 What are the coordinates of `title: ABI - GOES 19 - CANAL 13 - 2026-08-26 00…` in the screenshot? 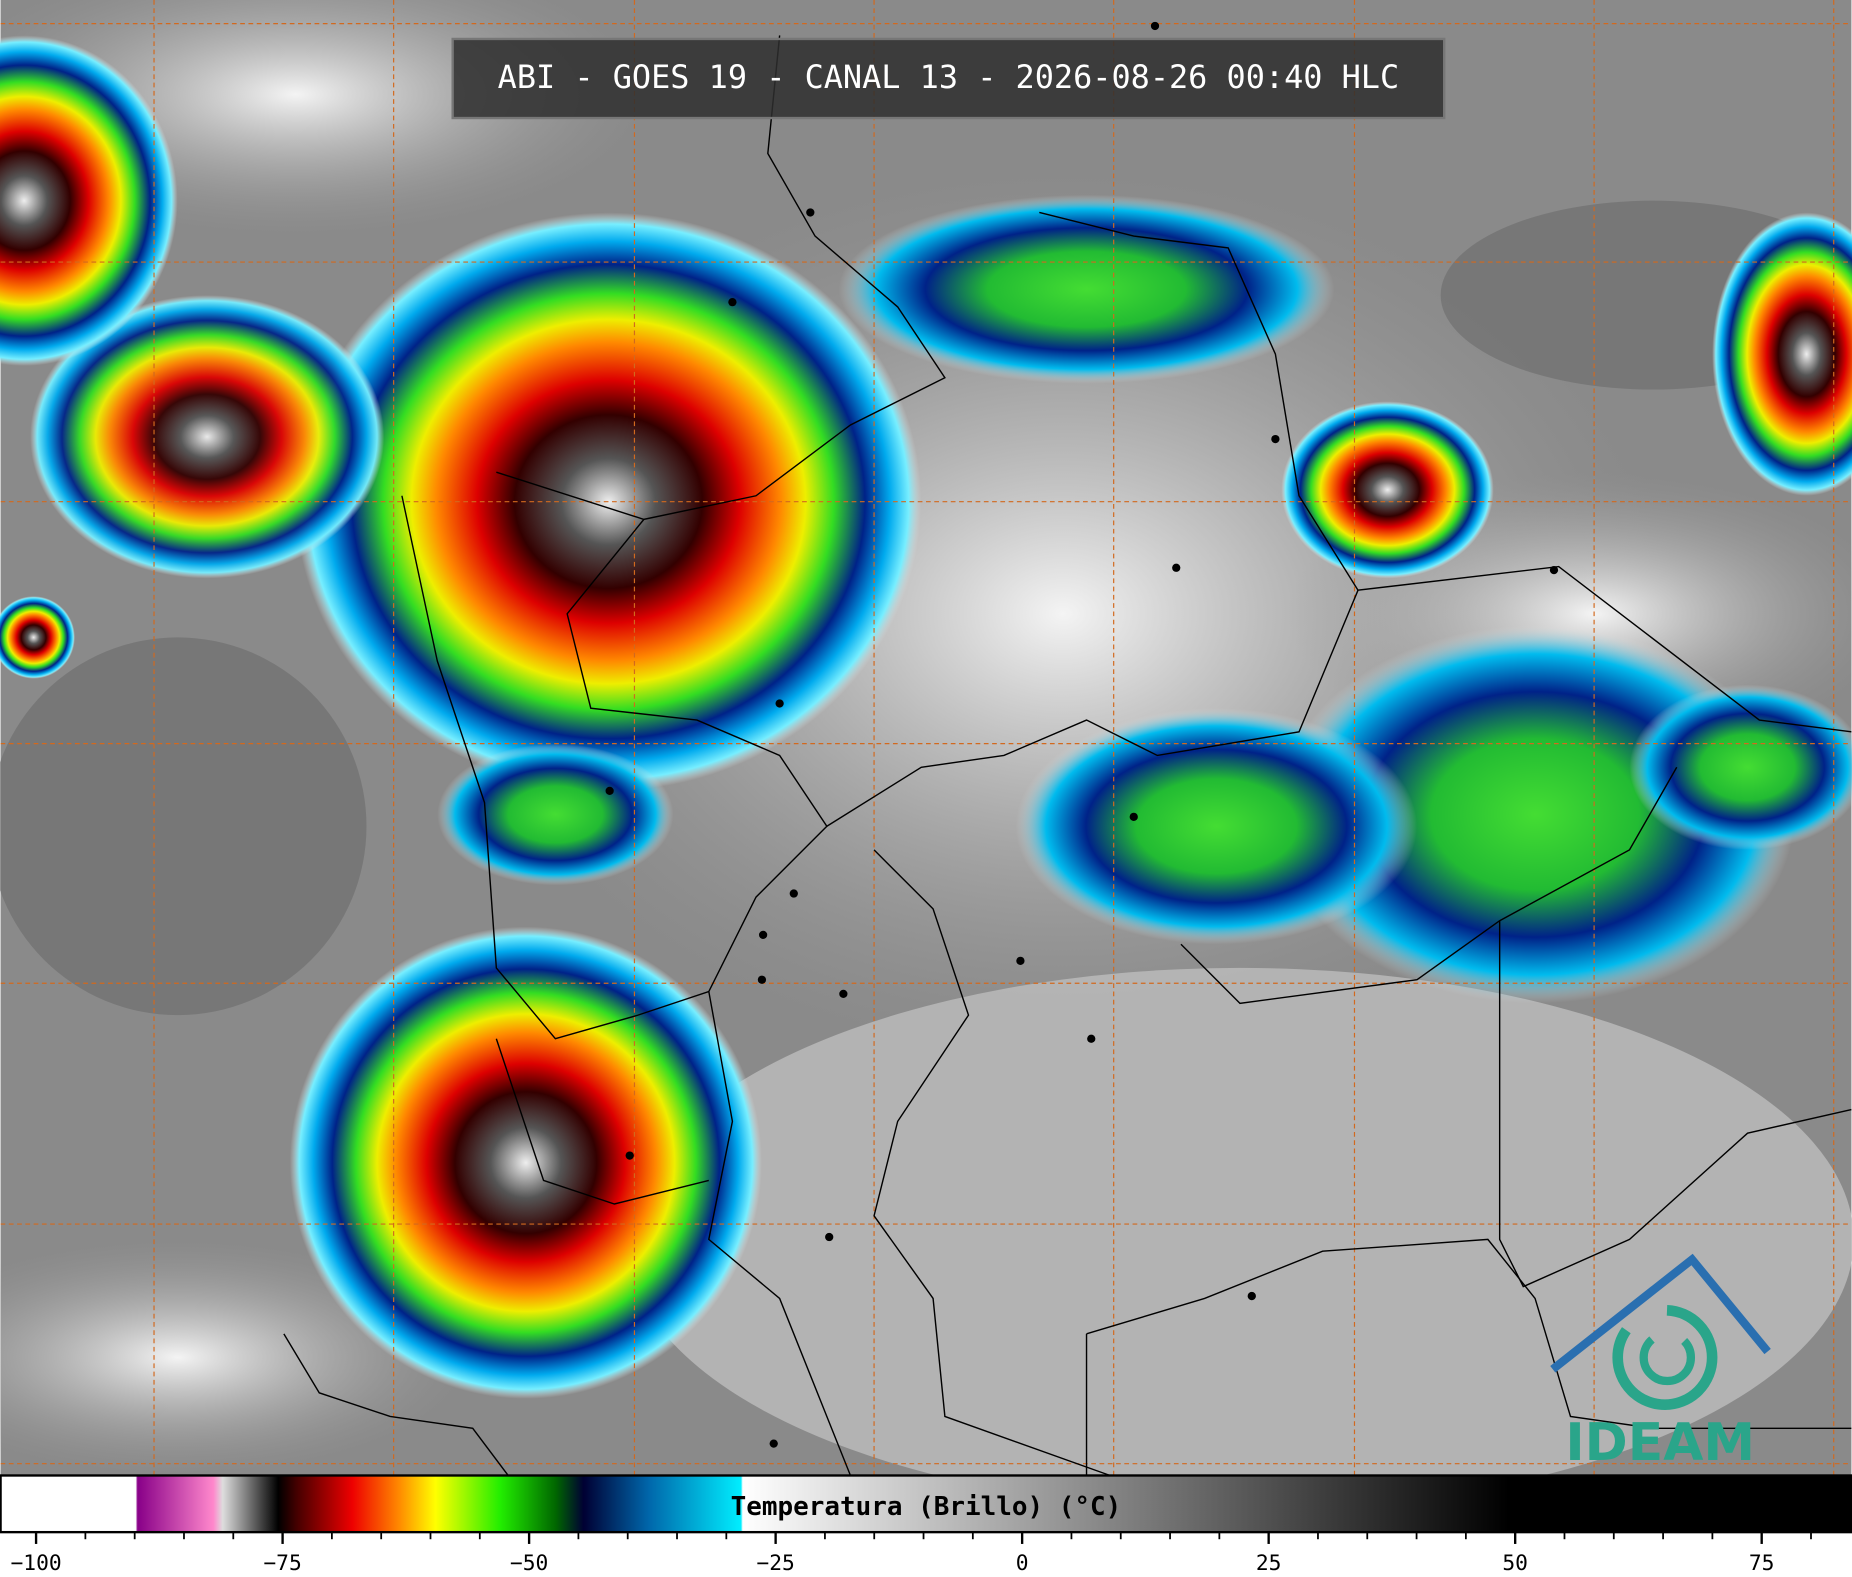 It's located at (949, 77).